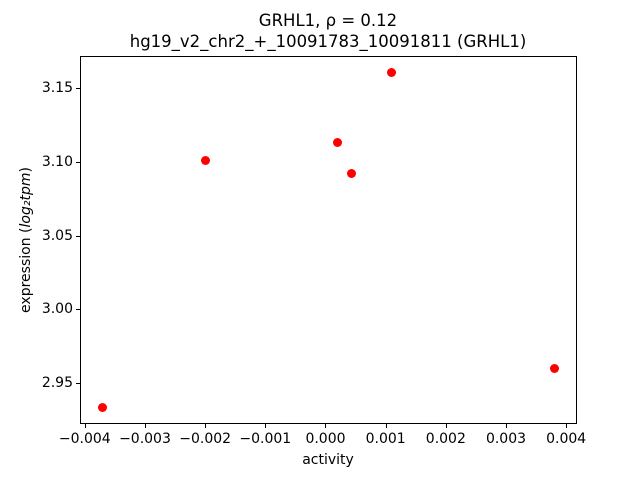 The width and height of the screenshot is (640, 480). What do you see at coordinates (325, 439) in the screenshot?
I see `x-tick-label: 0.000` at bounding box center [325, 439].